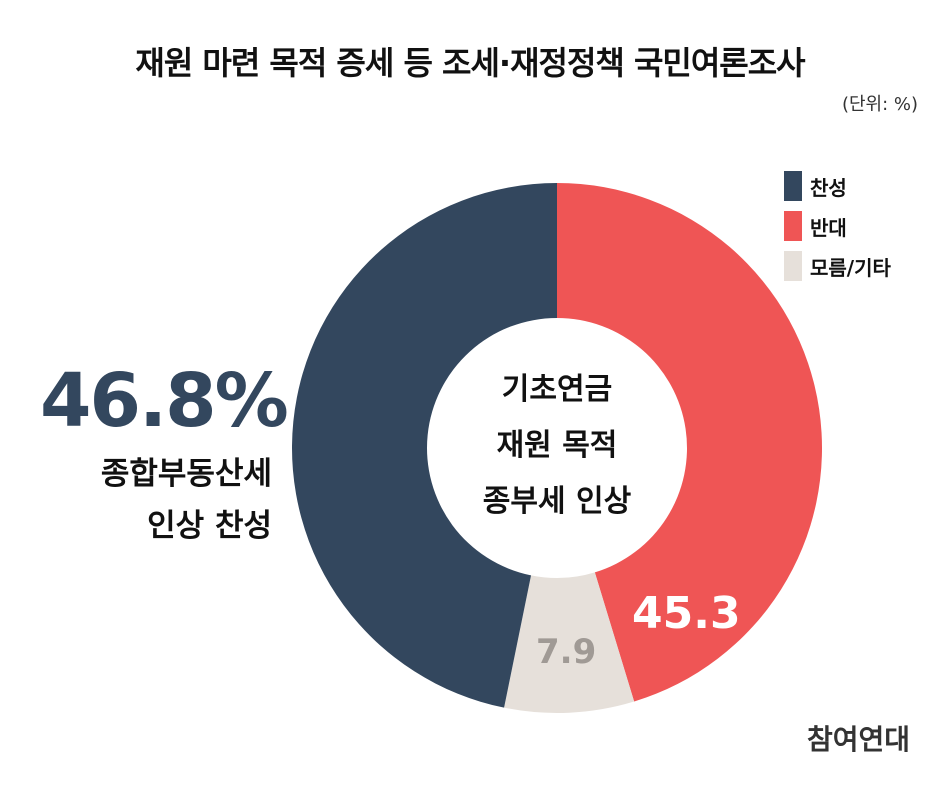 The width and height of the screenshot is (940, 788). I want to click on donut-slice, so click(569, 643).